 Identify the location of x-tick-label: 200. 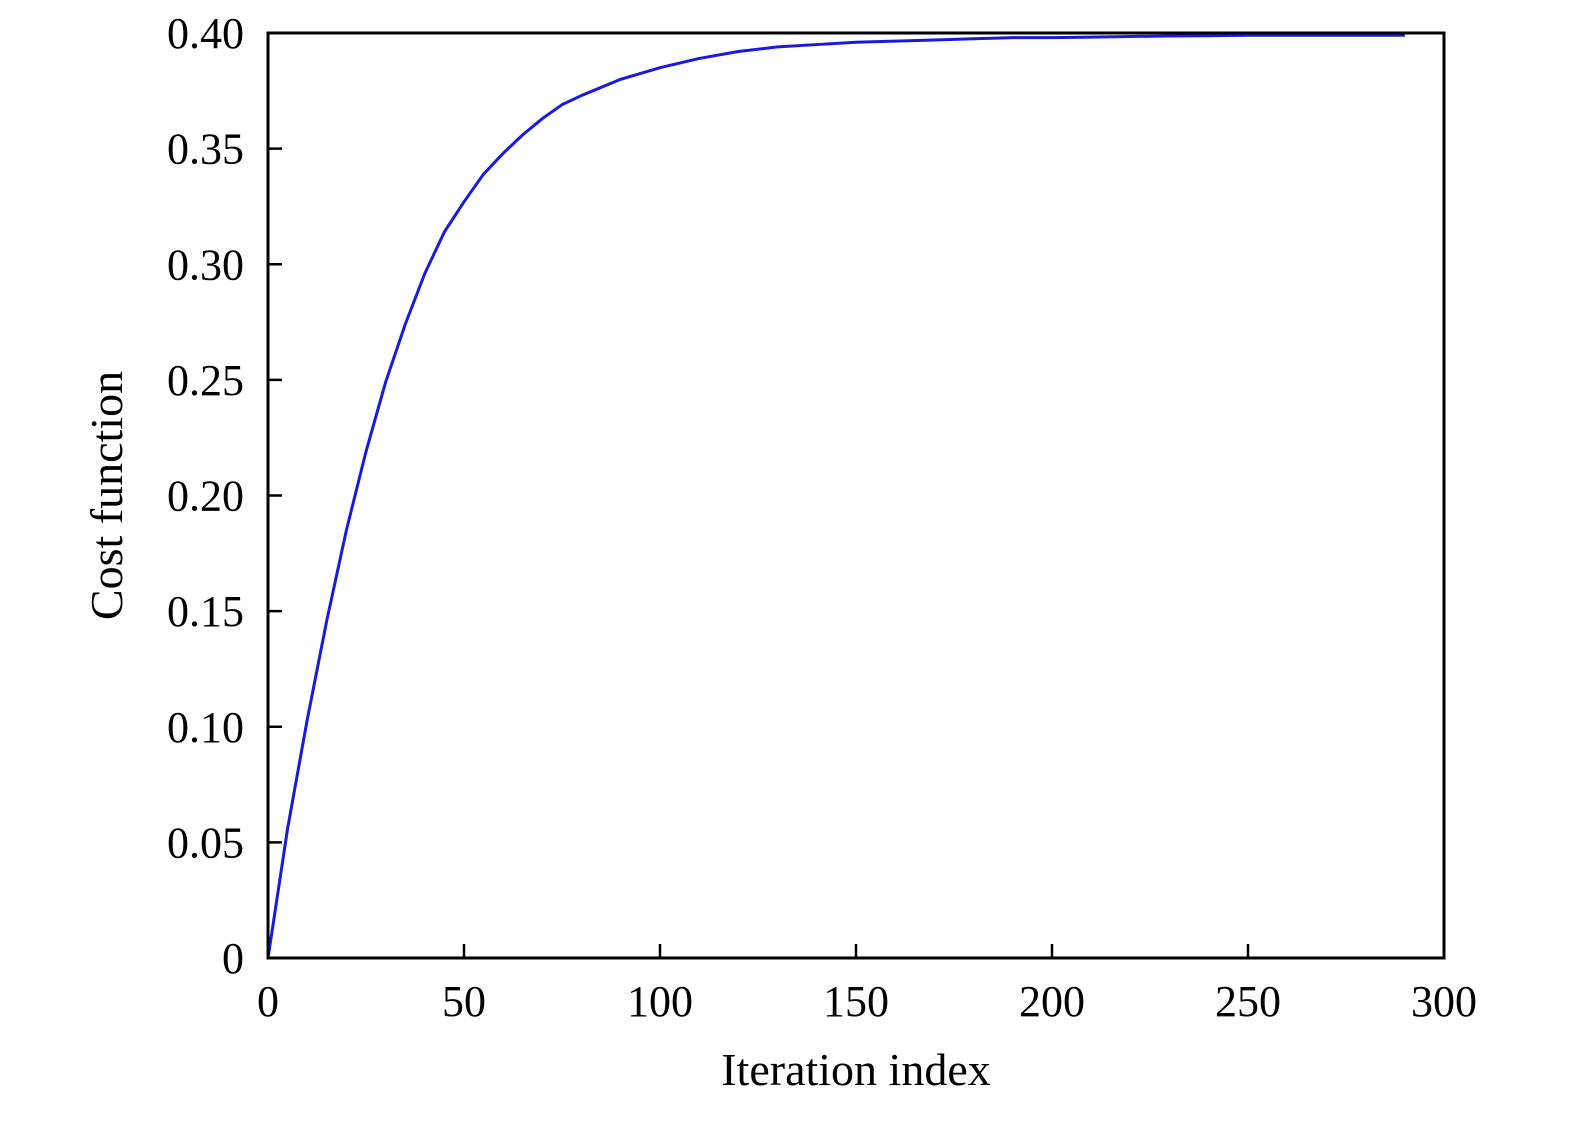
(1052, 1001).